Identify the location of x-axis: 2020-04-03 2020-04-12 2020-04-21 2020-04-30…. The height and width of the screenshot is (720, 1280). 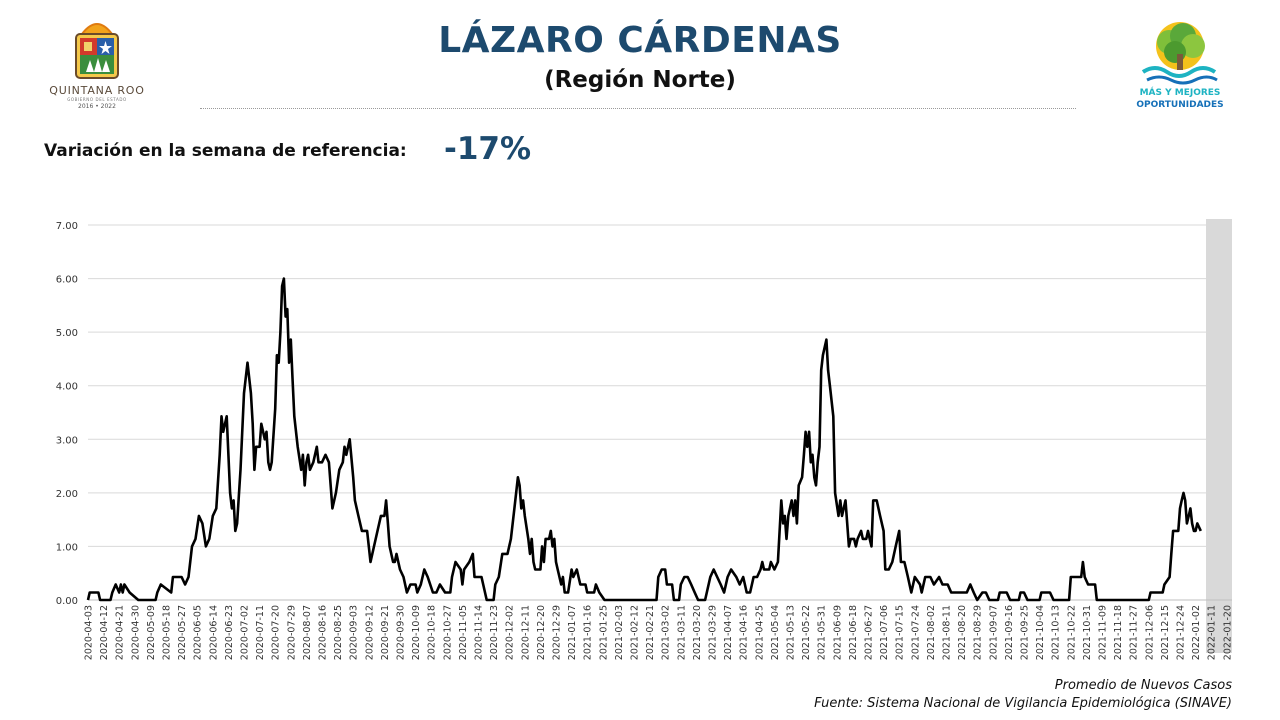
(659, 632).